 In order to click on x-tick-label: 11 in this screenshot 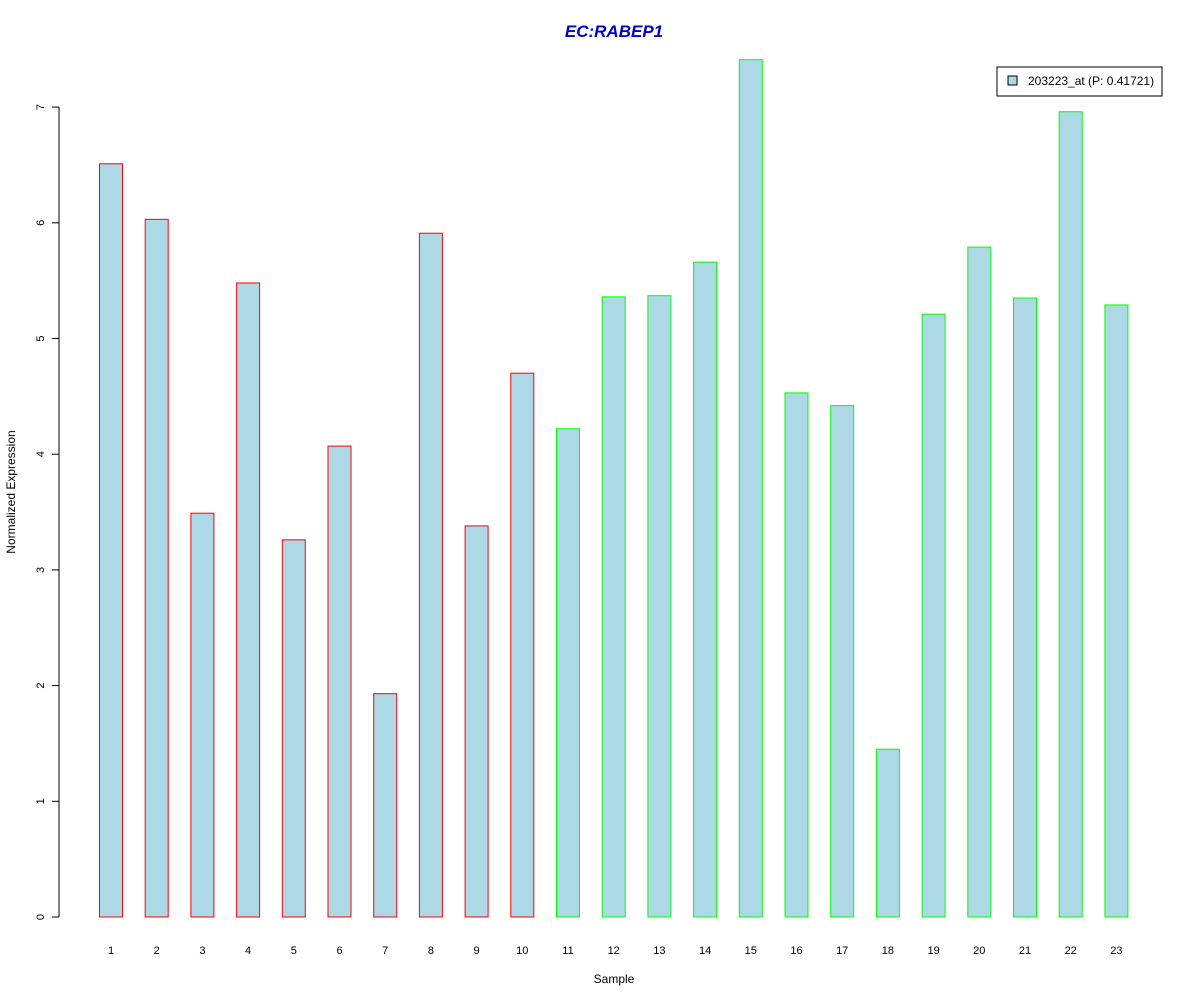, I will do `click(567, 951)`.